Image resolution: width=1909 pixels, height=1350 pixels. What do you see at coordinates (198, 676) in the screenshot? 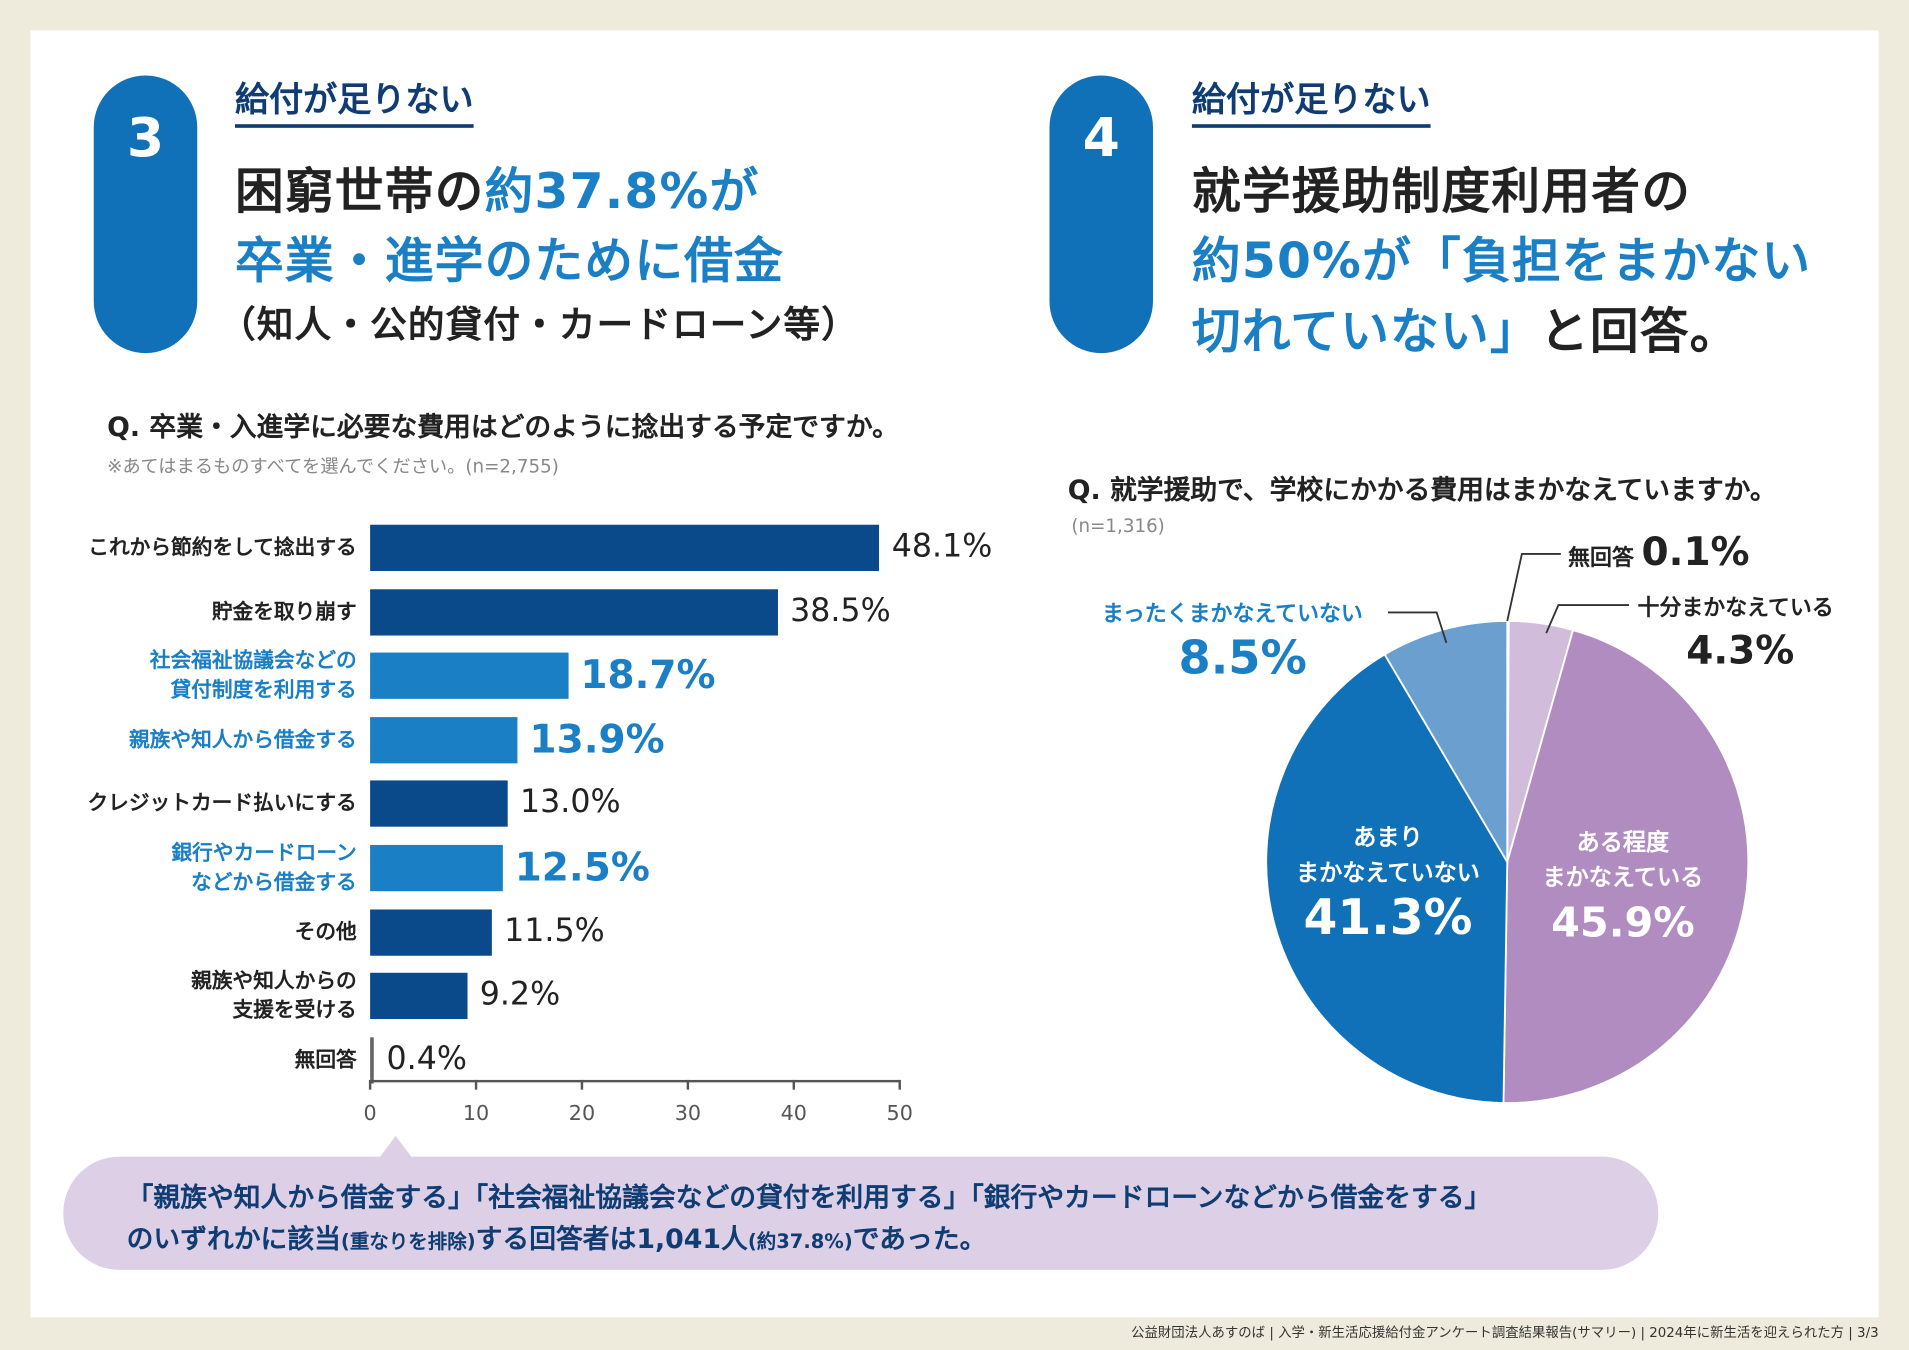
I see `bar-label: 社会福祉協議会などの貸付制度を利用する` at bounding box center [198, 676].